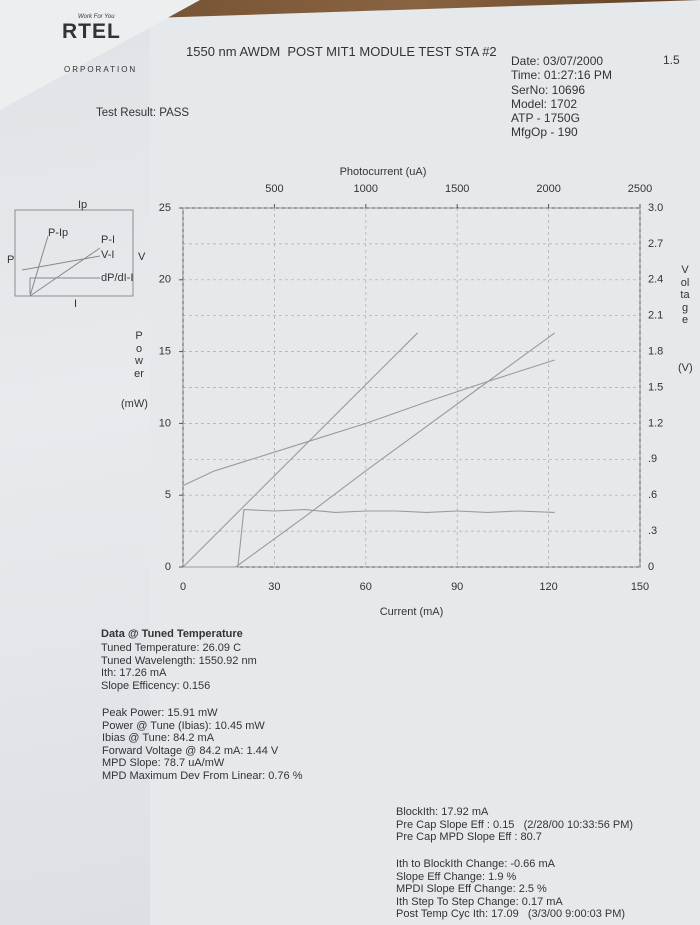 This screenshot has height=925, width=700. What do you see at coordinates (274, 189) in the screenshot?
I see `x2-tick-label: 500` at bounding box center [274, 189].